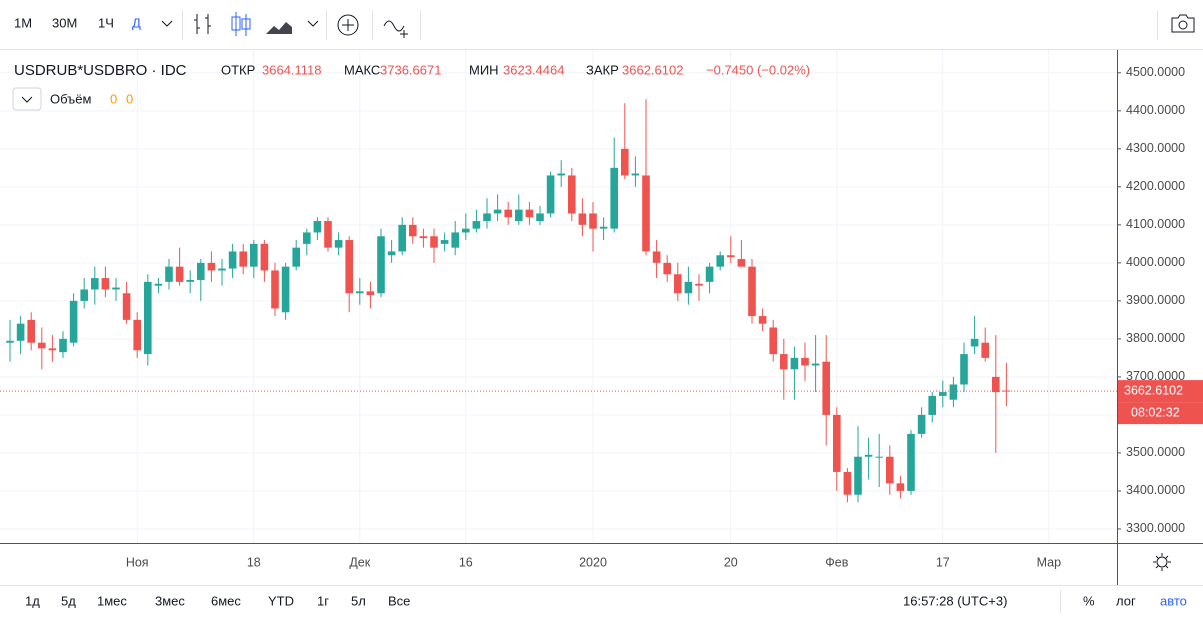  What do you see at coordinates (1155, 452) in the screenshot?
I see `y-tick-label: 3500.0000` at bounding box center [1155, 452].